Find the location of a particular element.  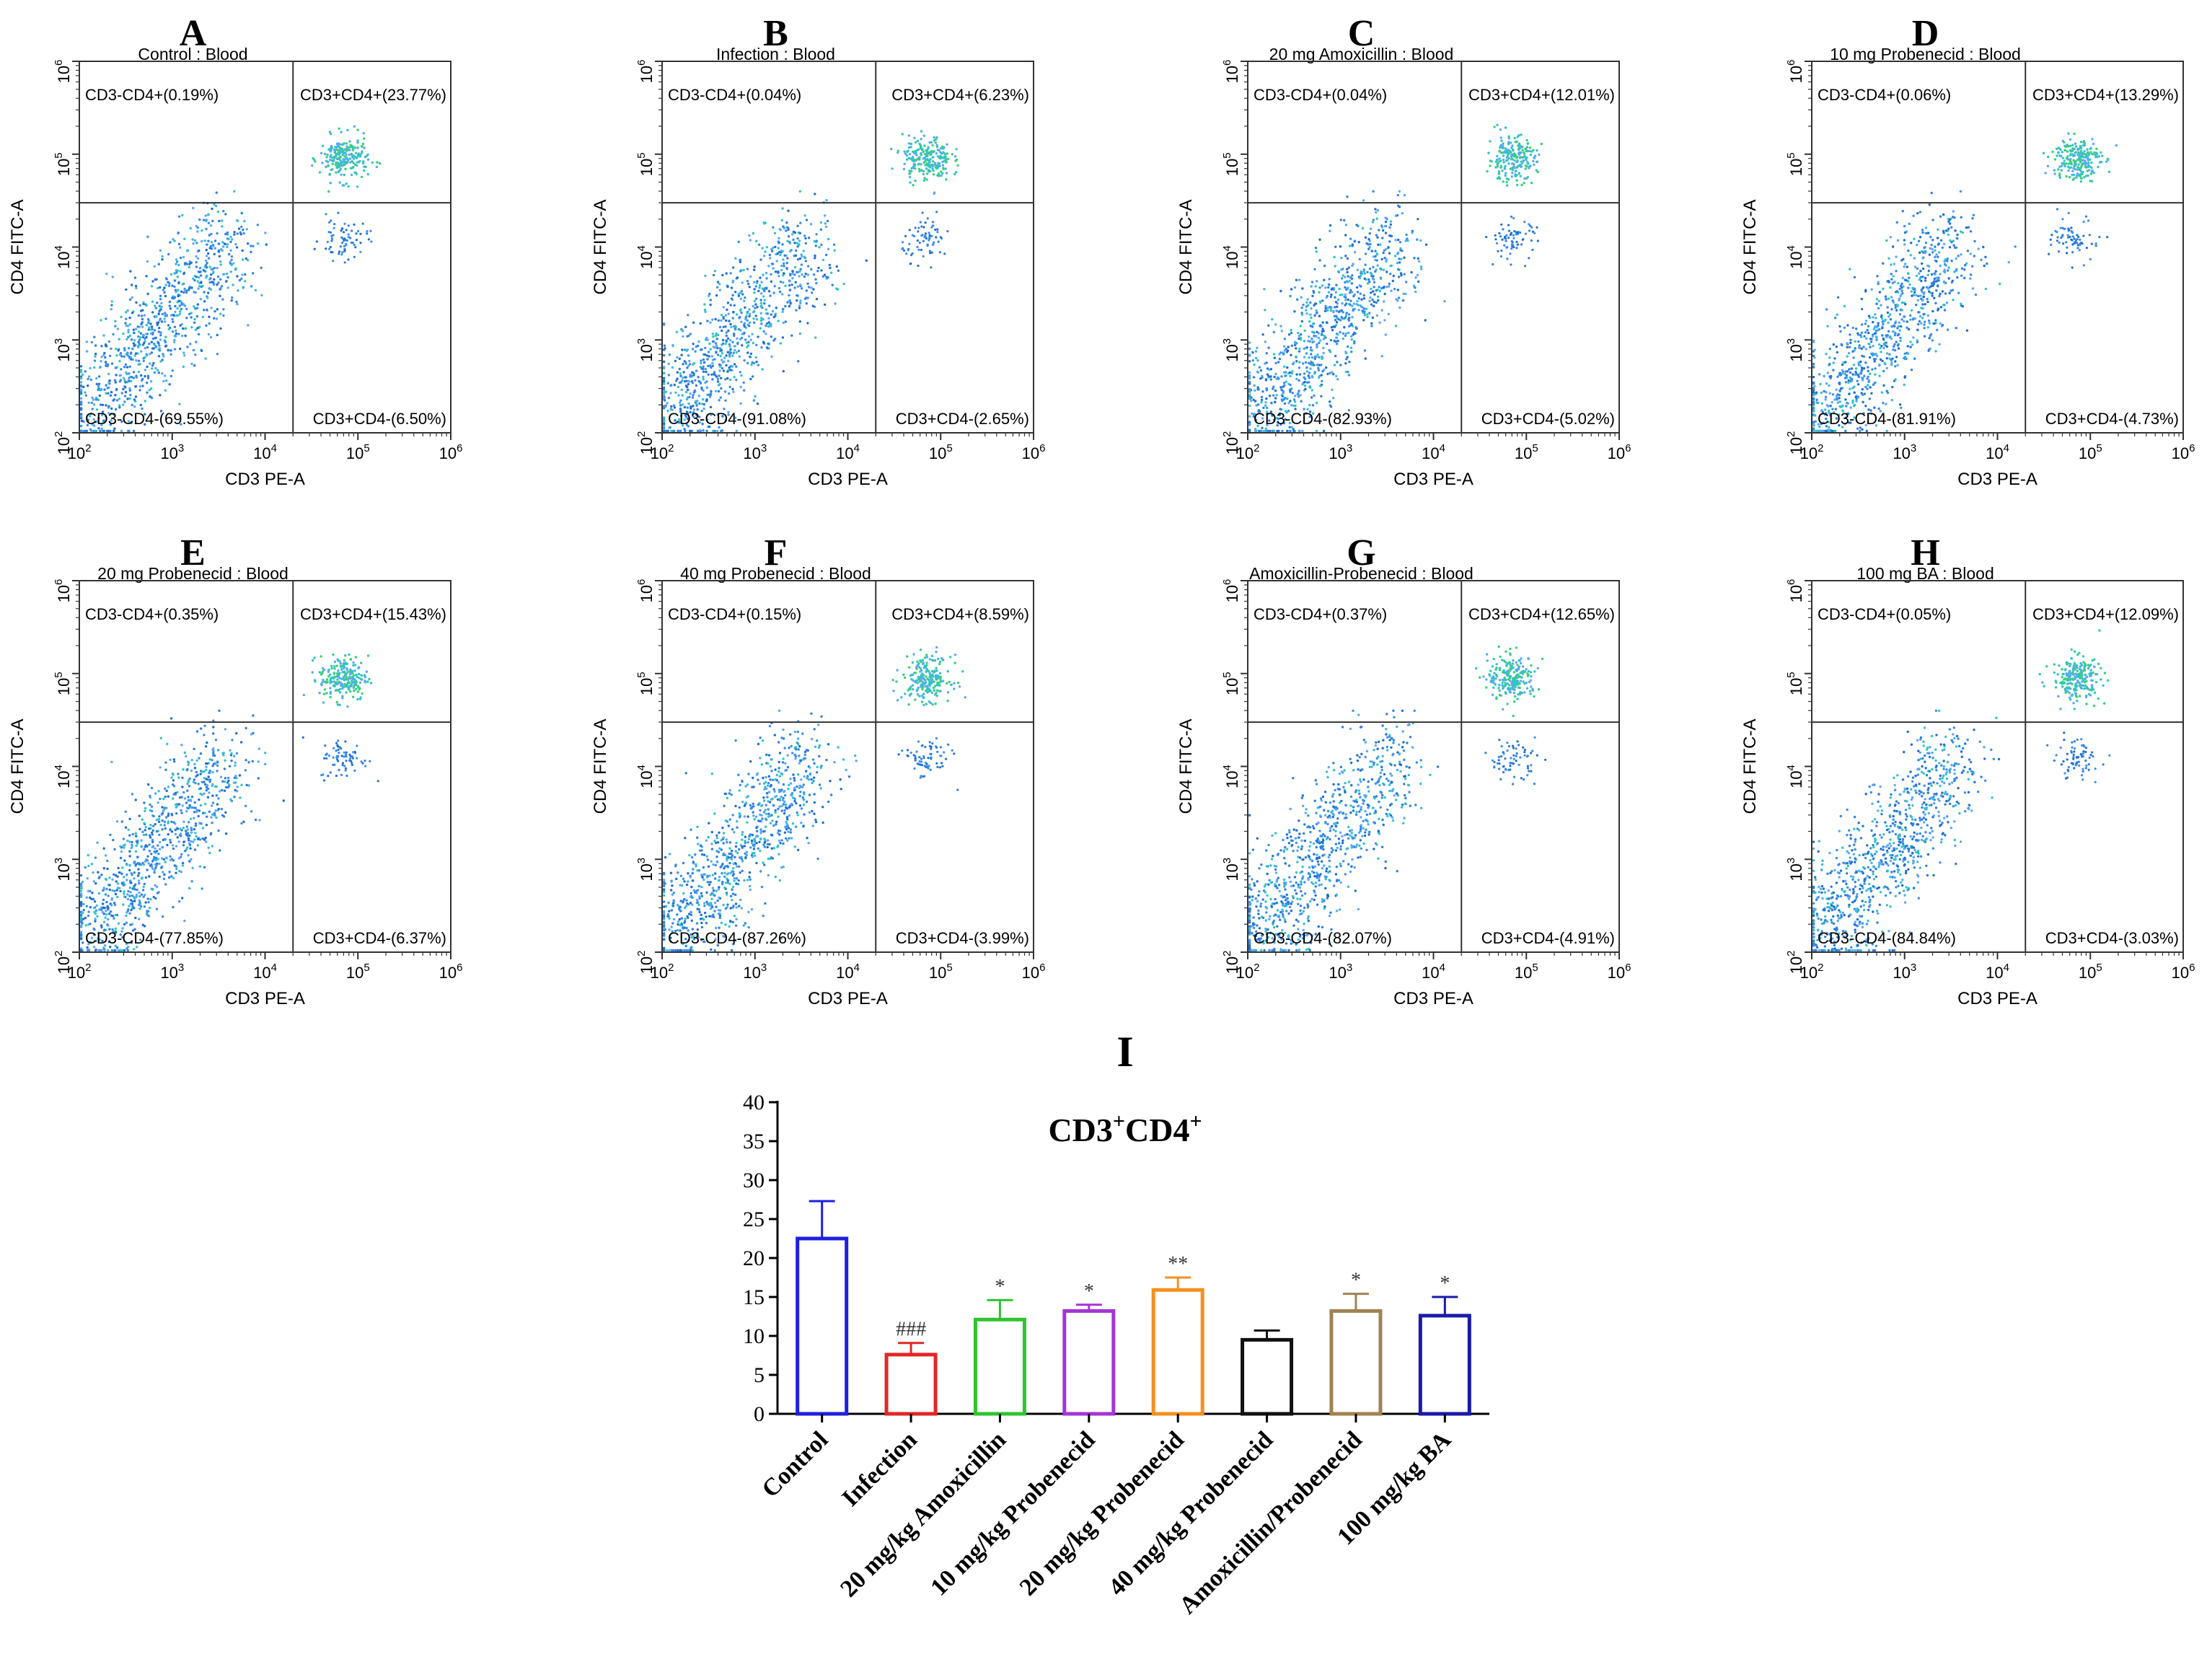

y-tick-label: 104 is located at coordinates (645, 257).